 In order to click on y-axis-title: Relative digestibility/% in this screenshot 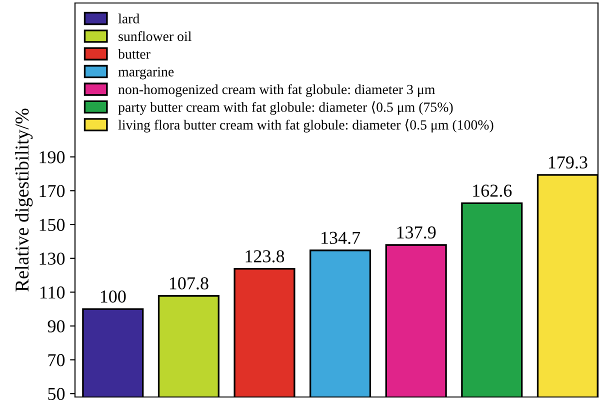, I will do `click(23, 200)`.